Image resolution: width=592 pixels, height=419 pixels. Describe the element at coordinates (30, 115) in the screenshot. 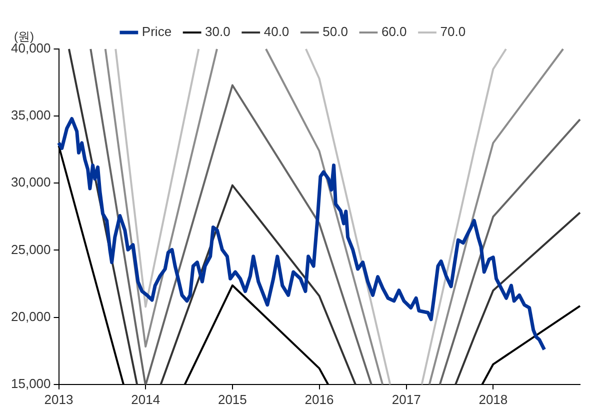

I see `y-tick-label: 35,000` at that location.